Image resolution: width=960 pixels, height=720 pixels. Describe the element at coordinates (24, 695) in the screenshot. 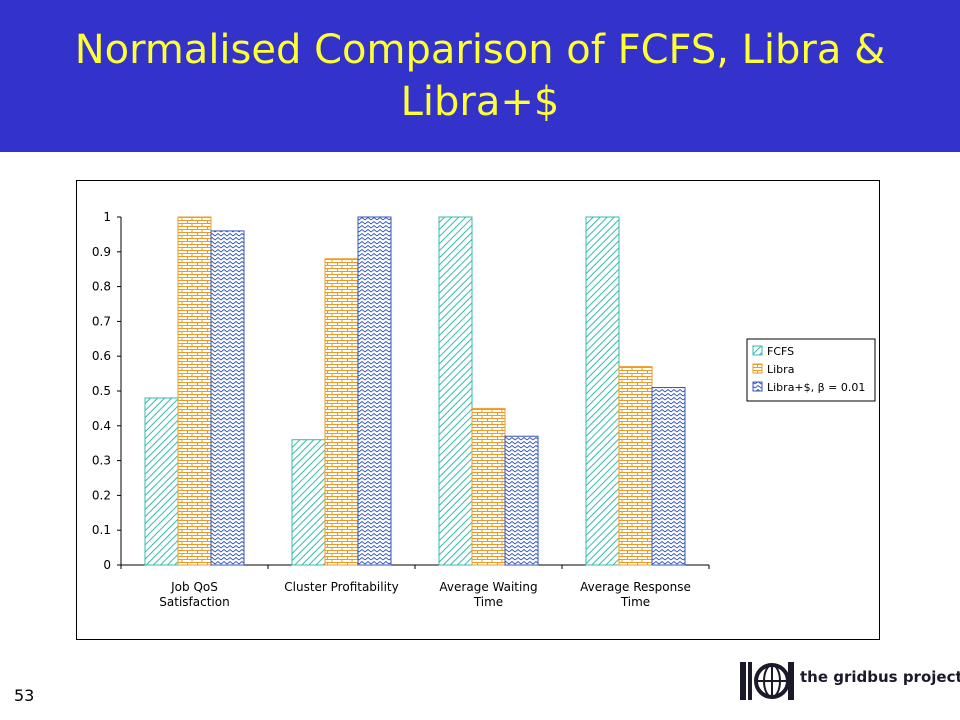

I see `slide-number: 53` at that location.